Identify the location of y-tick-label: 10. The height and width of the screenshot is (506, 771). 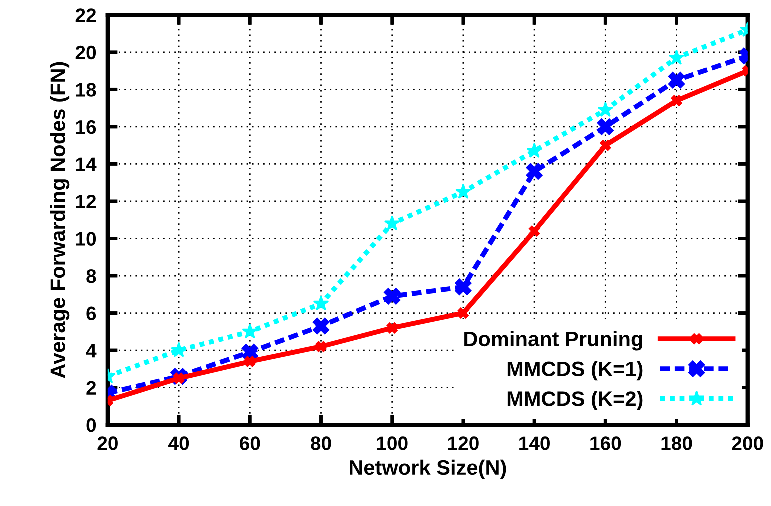
(86, 239).